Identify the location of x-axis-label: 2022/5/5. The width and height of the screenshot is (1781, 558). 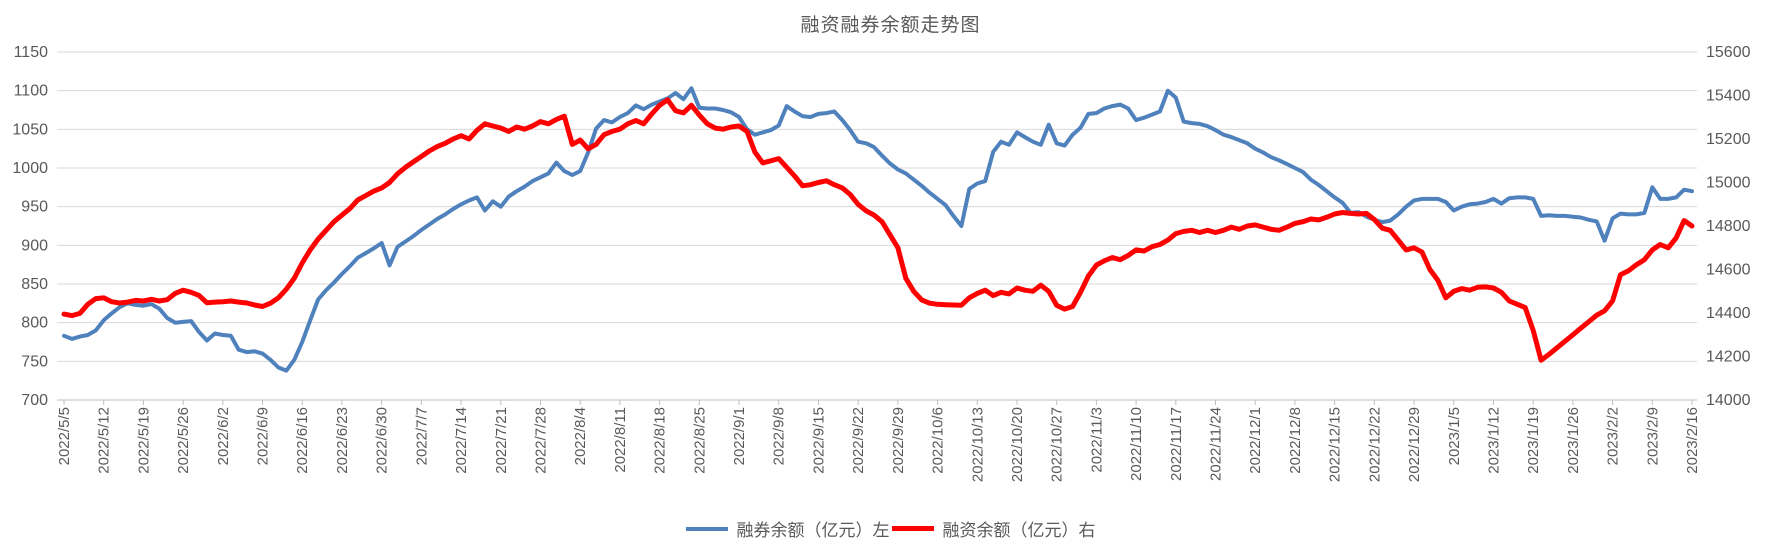
(64, 436).